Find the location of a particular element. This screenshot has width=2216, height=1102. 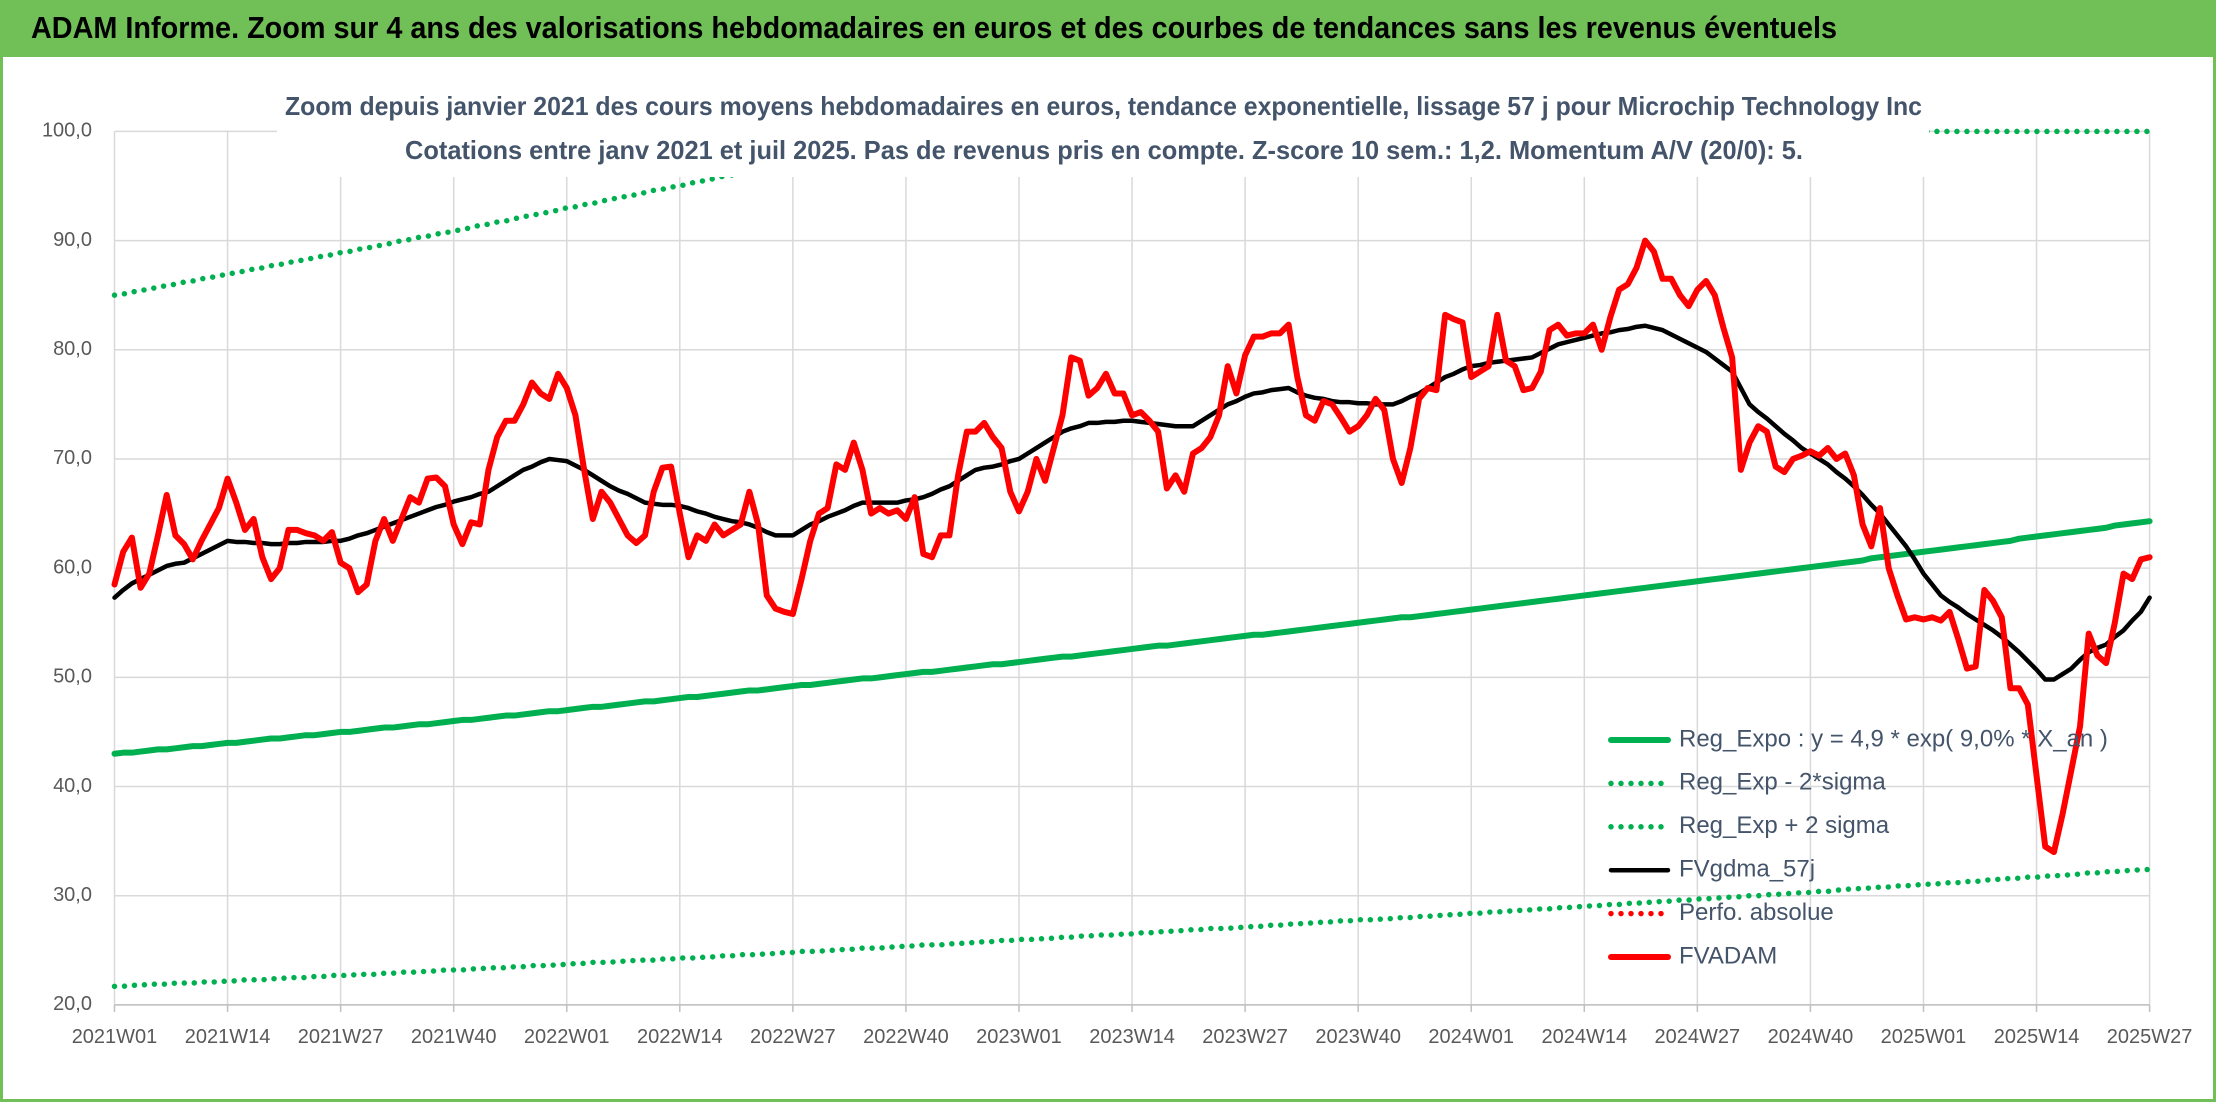

y-tick-label: 70,0 is located at coordinates (72, 458).